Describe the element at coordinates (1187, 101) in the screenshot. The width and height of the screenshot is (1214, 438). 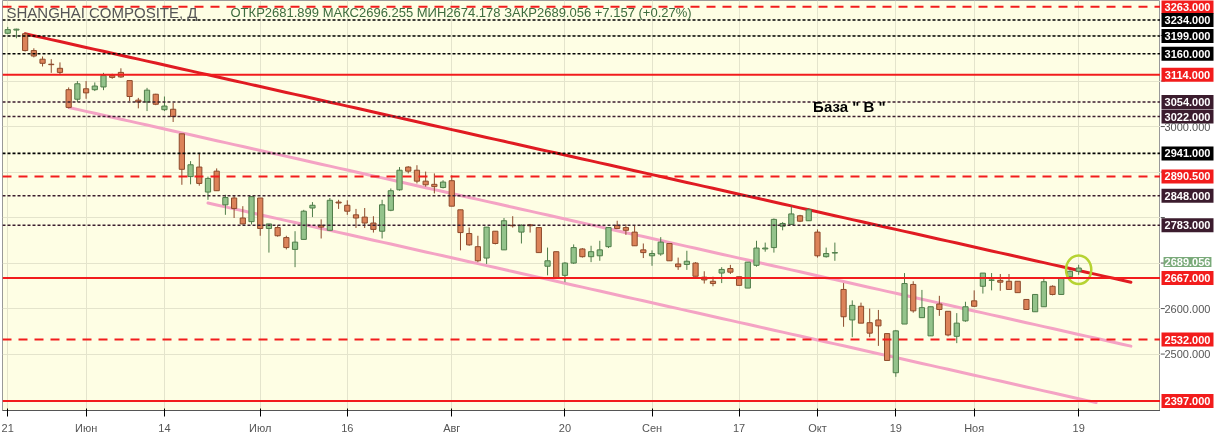
I see `ref-line-label: 3054.000` at that location.